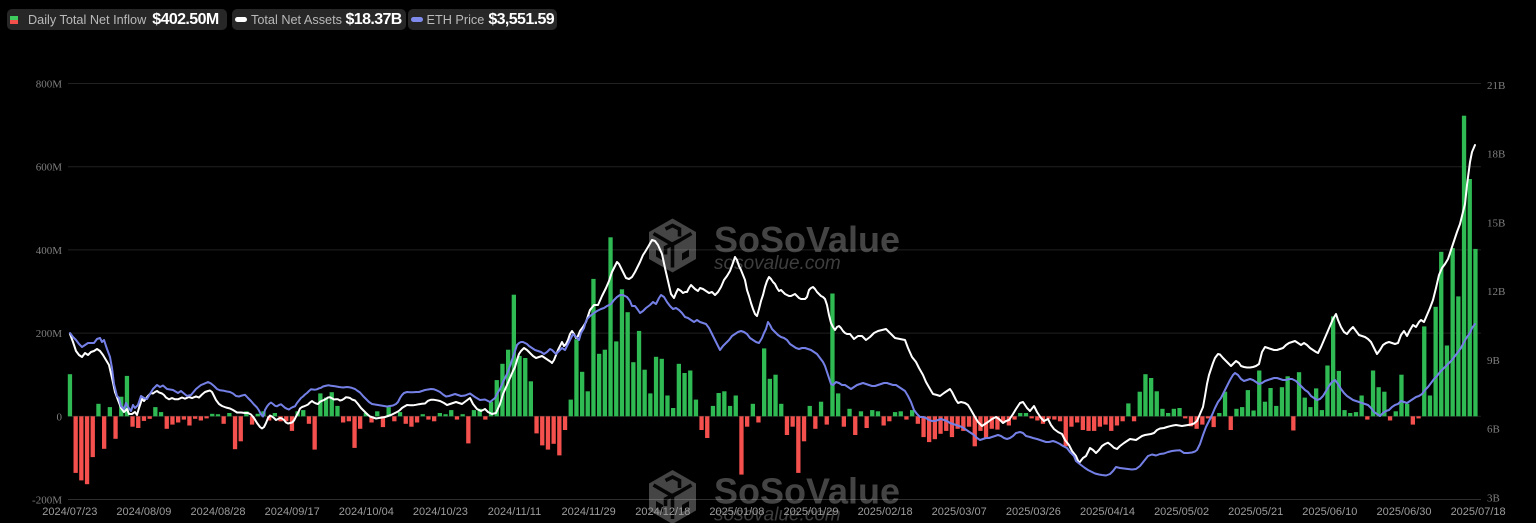 The width and height of the screenshot is (1536, 523). Describe the element at coordinates (1033, 512) in the screenshot. I see `svg-text: 2025/03/26` at that location.